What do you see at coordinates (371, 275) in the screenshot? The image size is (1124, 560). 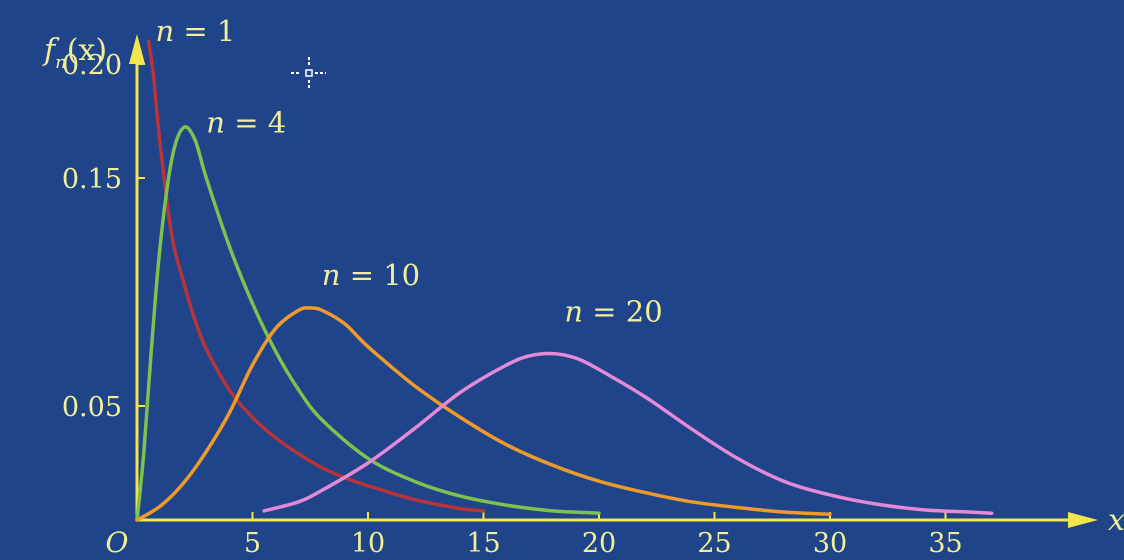 I see `curve-label-3: n = 10` at bounding box center [371, 275].